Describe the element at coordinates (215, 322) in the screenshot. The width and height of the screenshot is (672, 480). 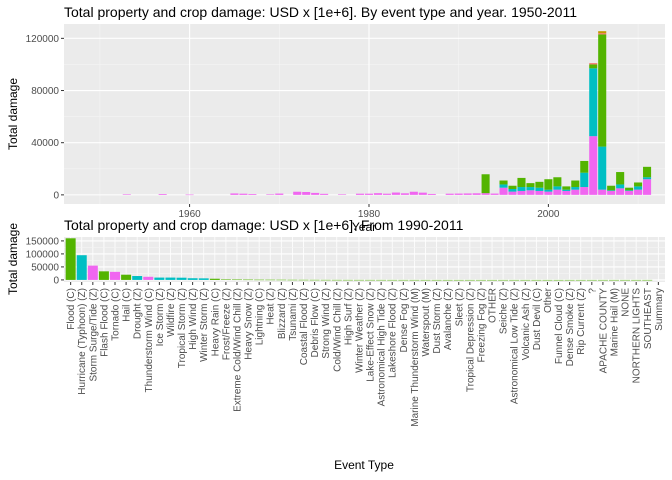
I see `chart2-x-tick-label: Heavy Rain (C)` at that location.